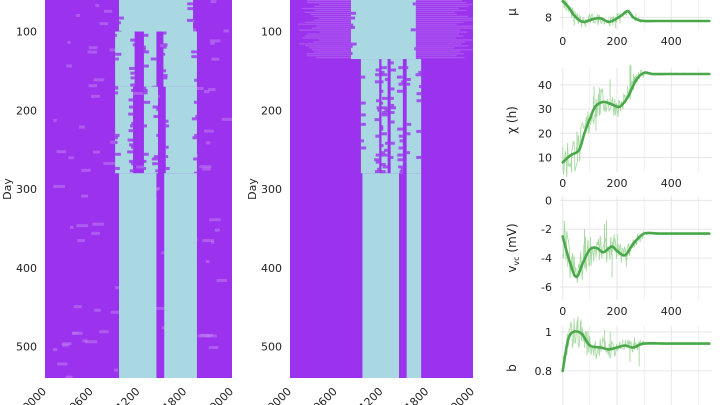 The width and height of the screenshot is (720, 405). What do you see at coordinates (81, 395) in the screenshot?
I see `x-tick-label: 0600` at bounding box center [81, 395].